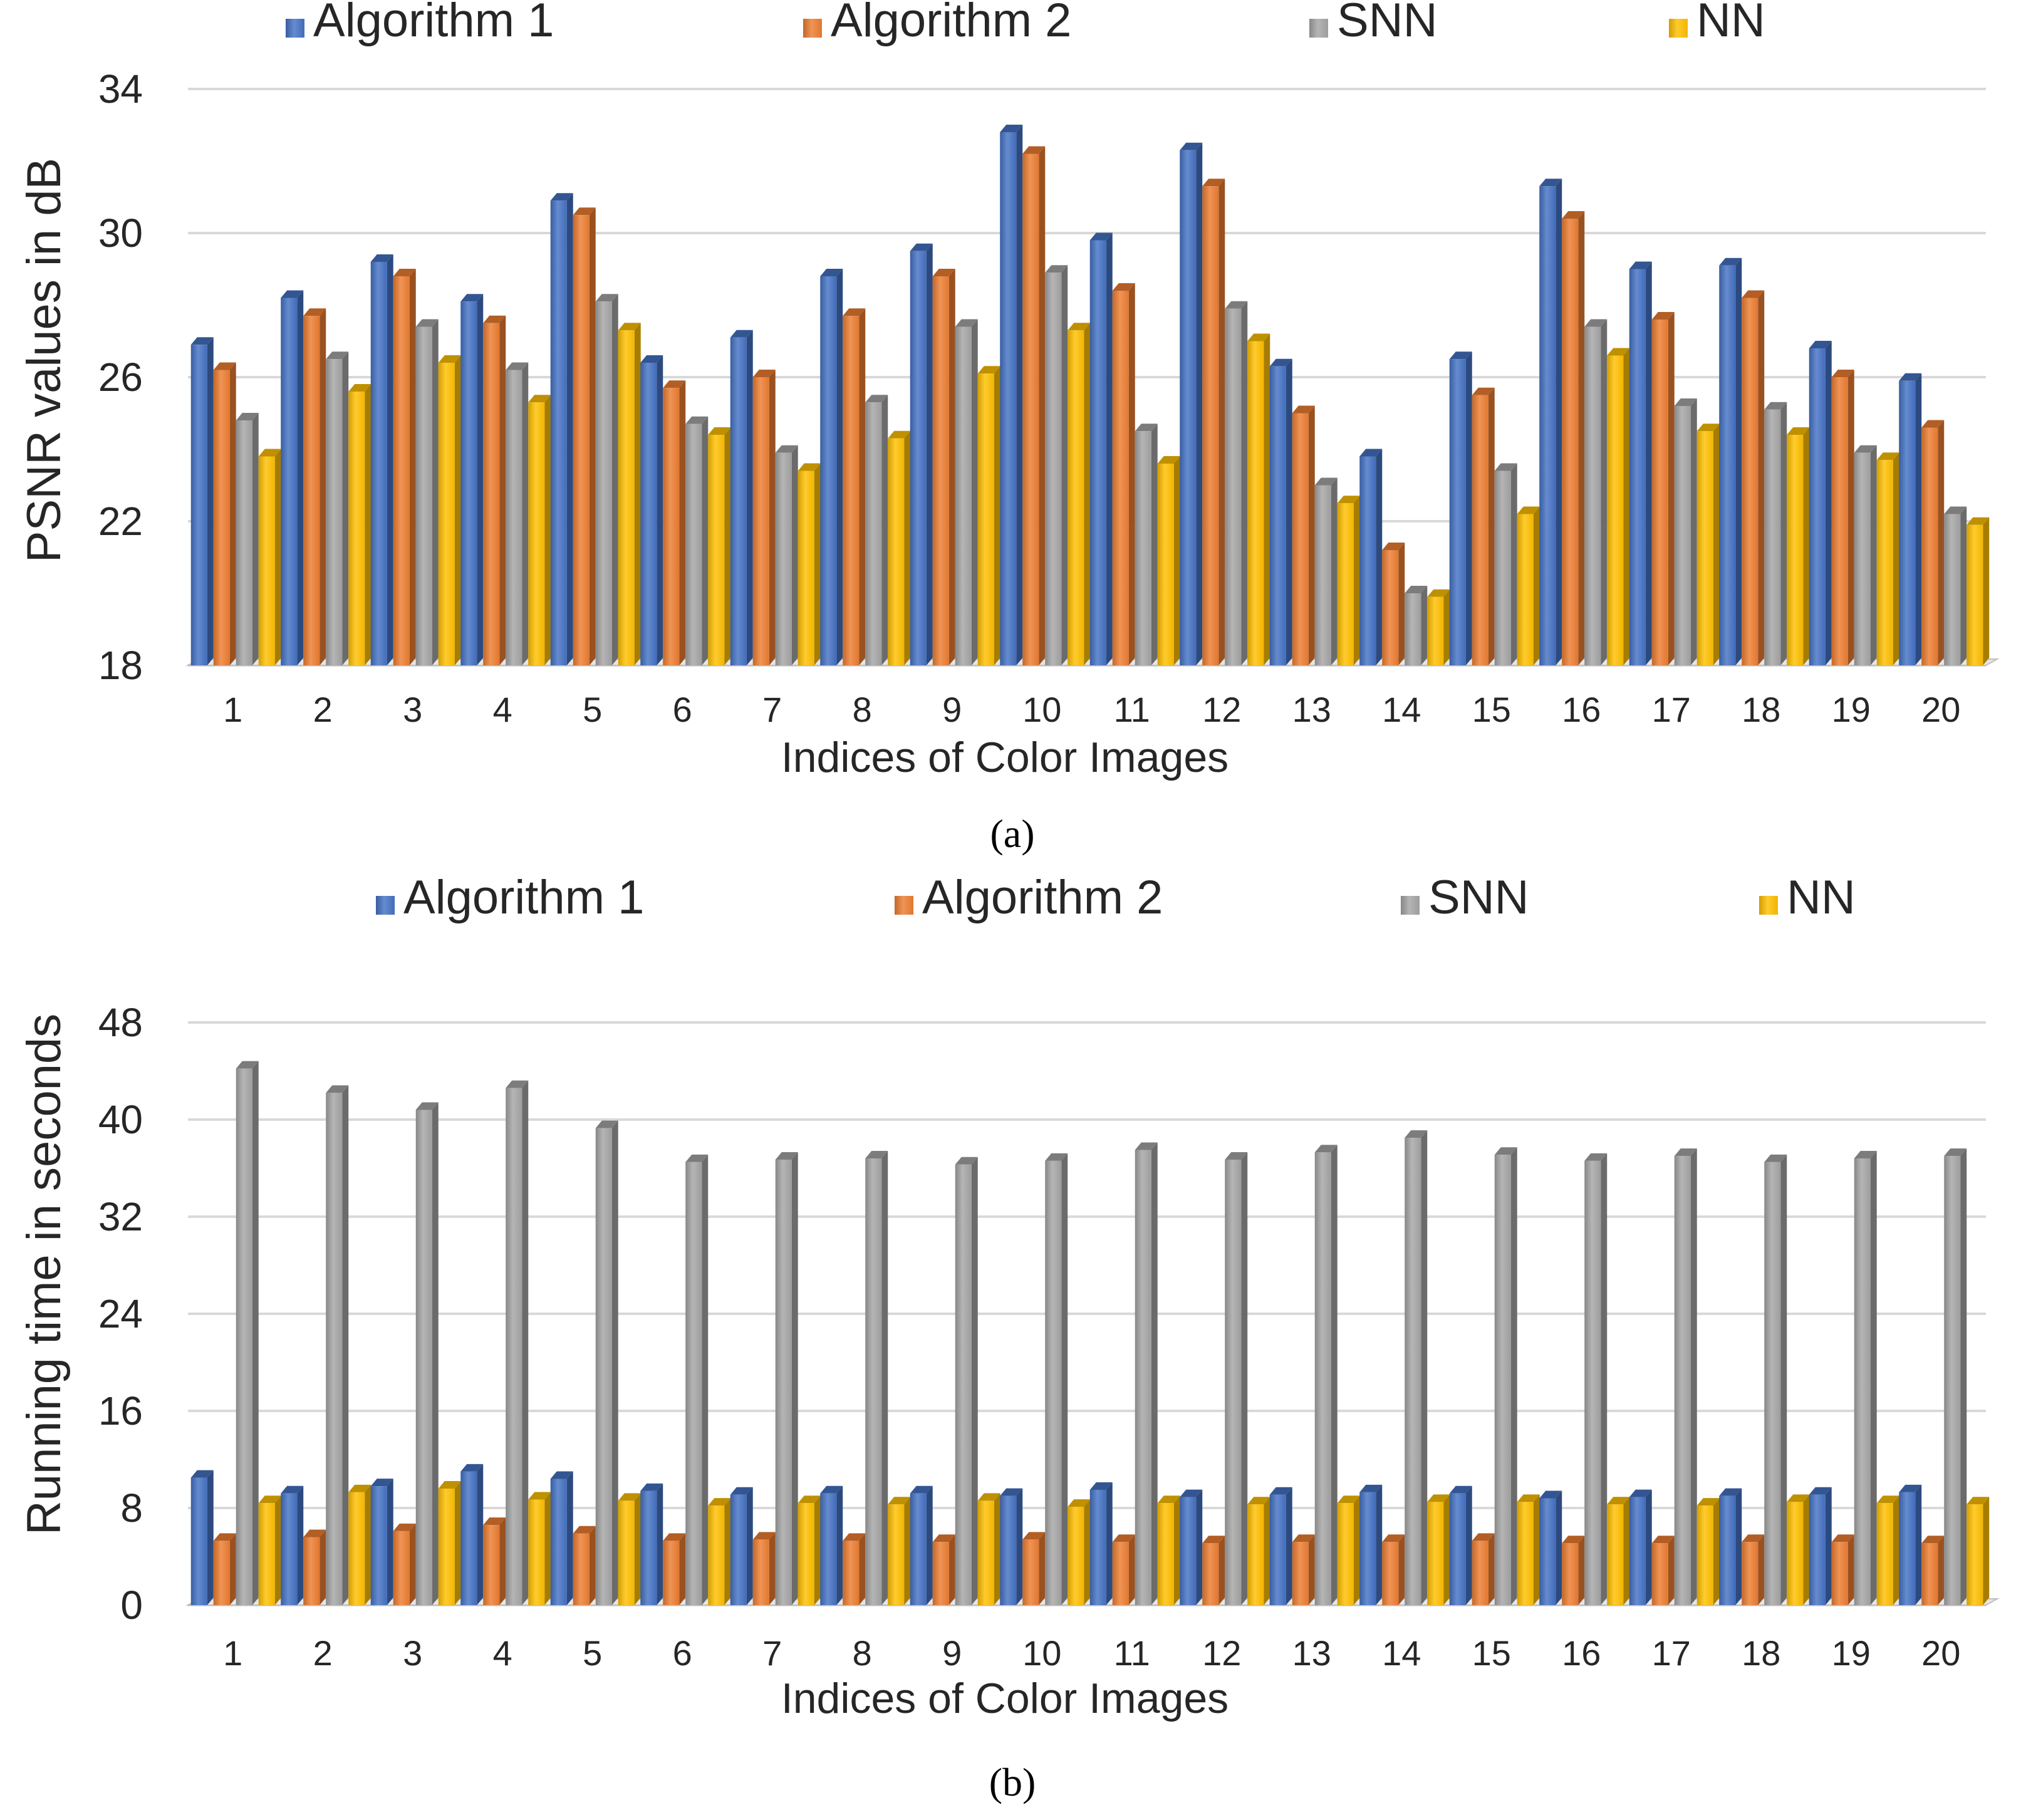 The width and height of the screenshot is (2026, 1820). What do you see at coordinates (1940, 1653) in the screenshot?
I see `x-tick-label: 20` at bounding box center [1940, 1653].